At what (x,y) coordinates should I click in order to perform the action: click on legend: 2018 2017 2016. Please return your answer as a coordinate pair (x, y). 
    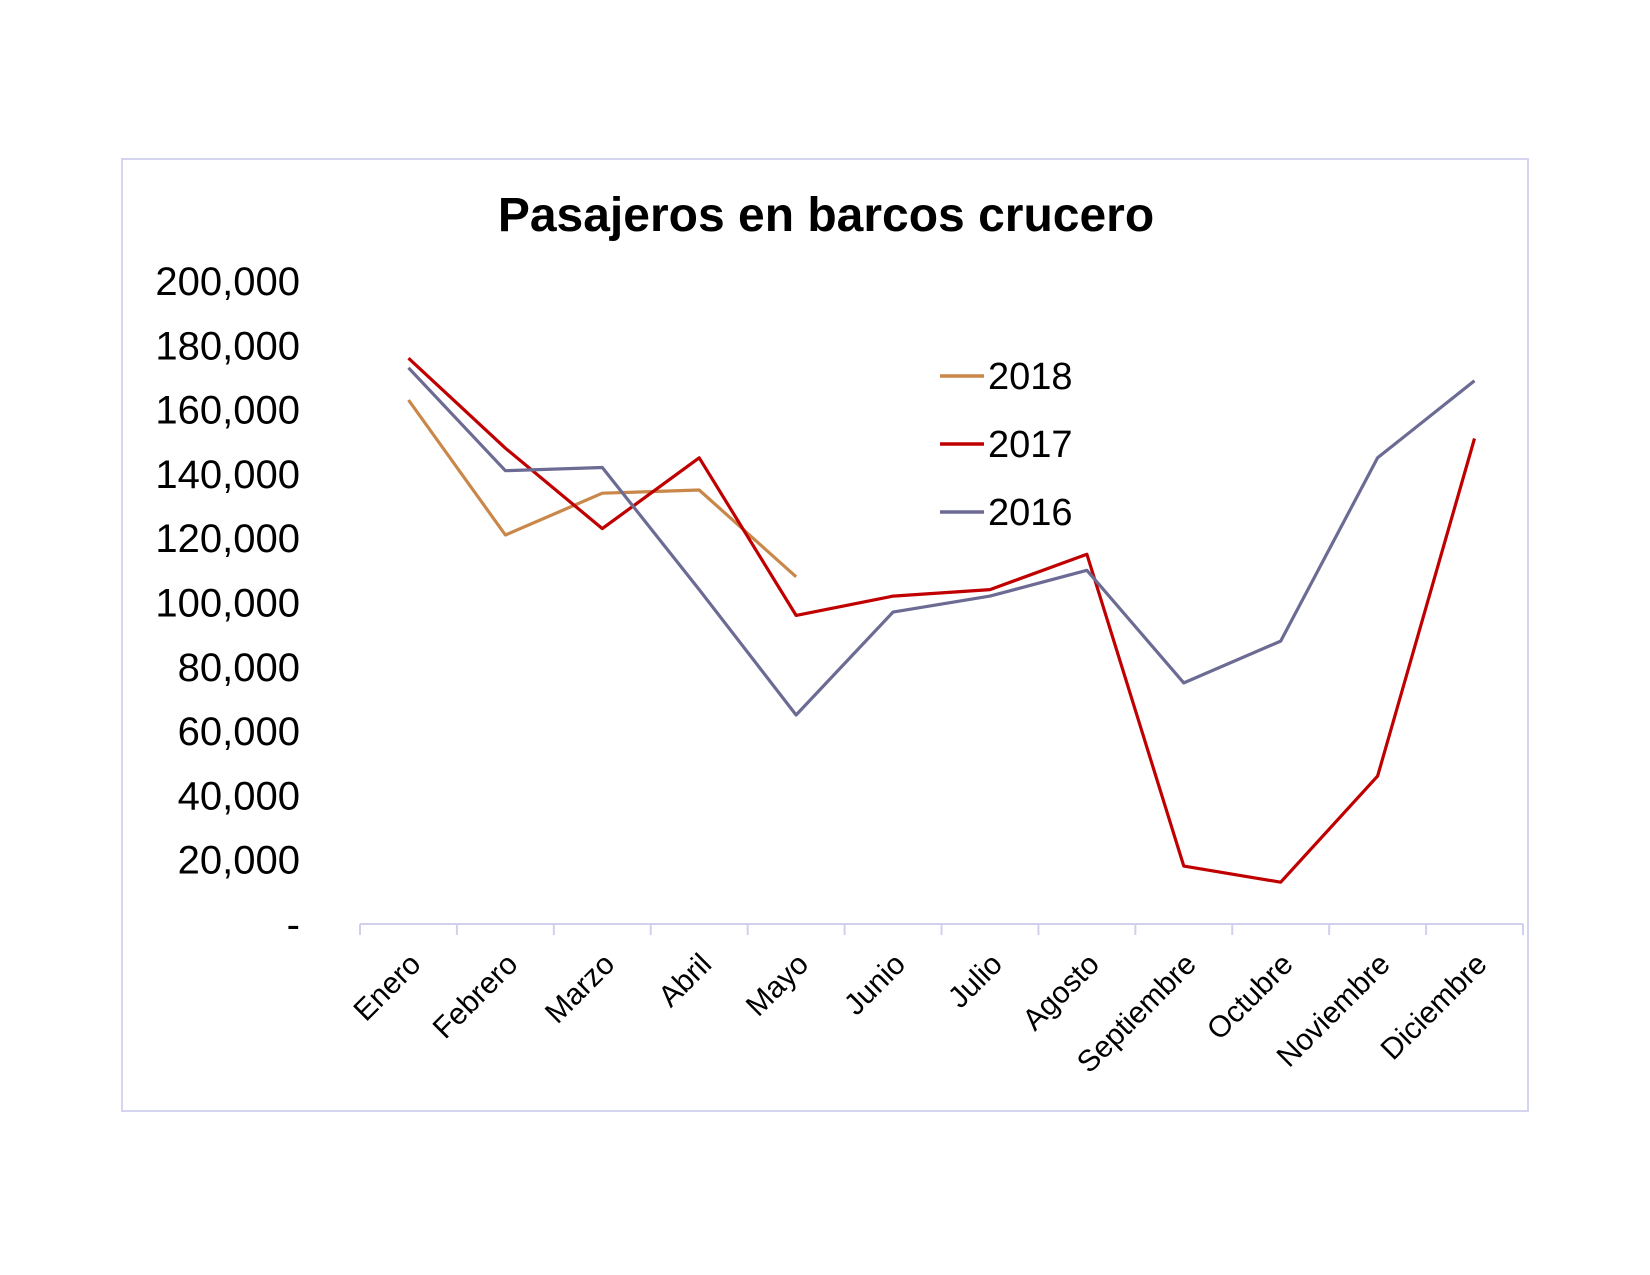
    Looking at the image, I should click on (1006, 445).